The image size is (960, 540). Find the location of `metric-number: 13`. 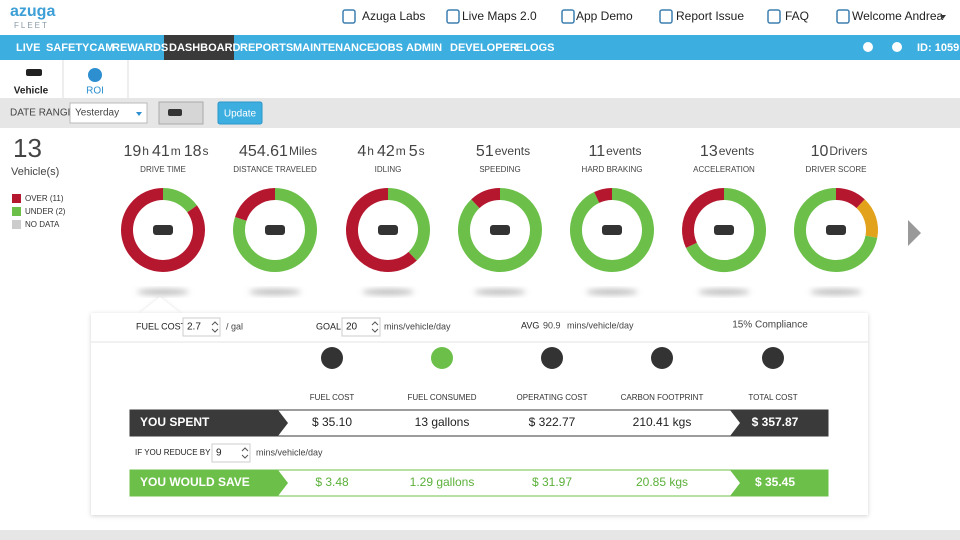

metric-number: 13 is located at coordinates (709, 151).